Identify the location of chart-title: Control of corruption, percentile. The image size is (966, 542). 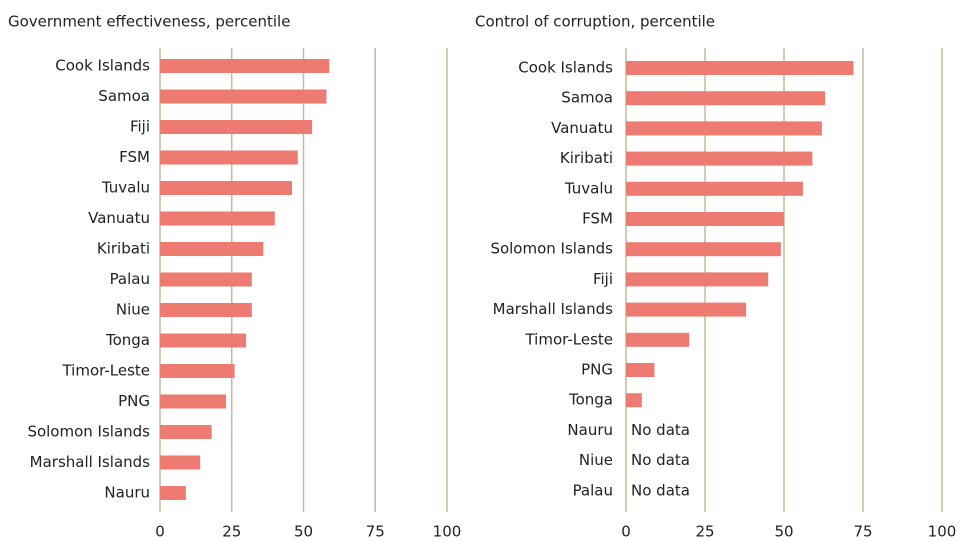
(595, 22).